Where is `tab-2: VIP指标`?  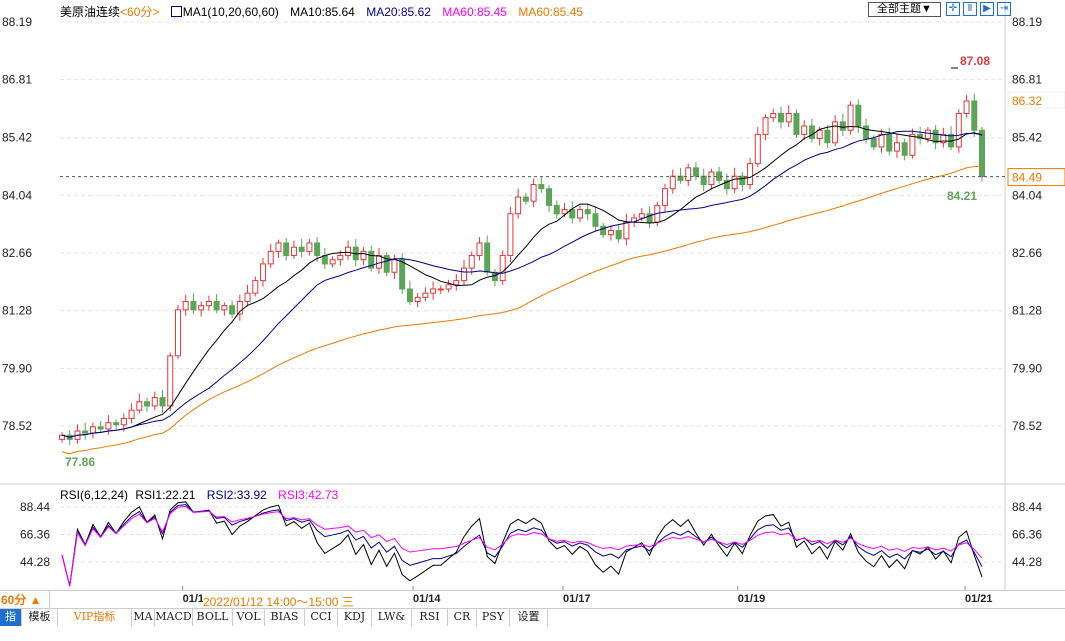
tab-2: VIP指标 is located at coordinates (95, 617).